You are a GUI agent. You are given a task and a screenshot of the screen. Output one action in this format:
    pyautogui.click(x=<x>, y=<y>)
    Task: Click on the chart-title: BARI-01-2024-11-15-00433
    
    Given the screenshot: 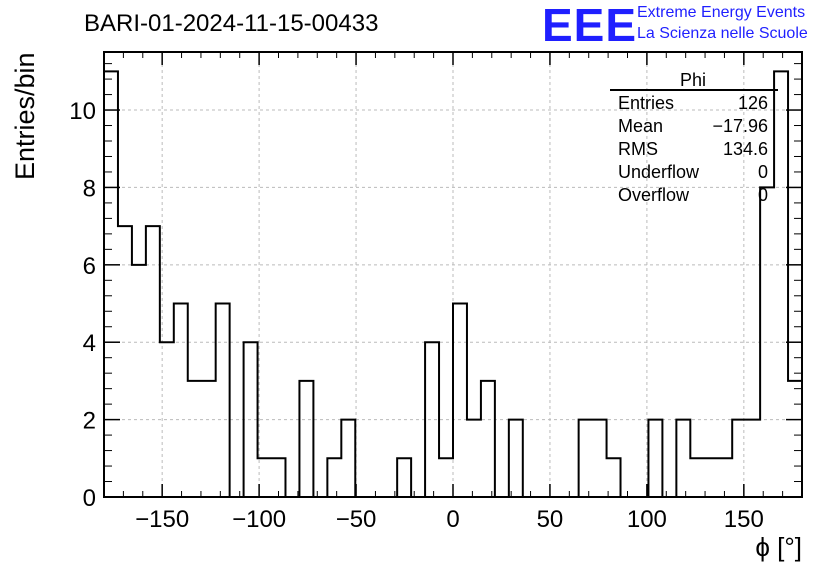 What is the action you would take?
    pyautogui.click(x=231, y=23)
    